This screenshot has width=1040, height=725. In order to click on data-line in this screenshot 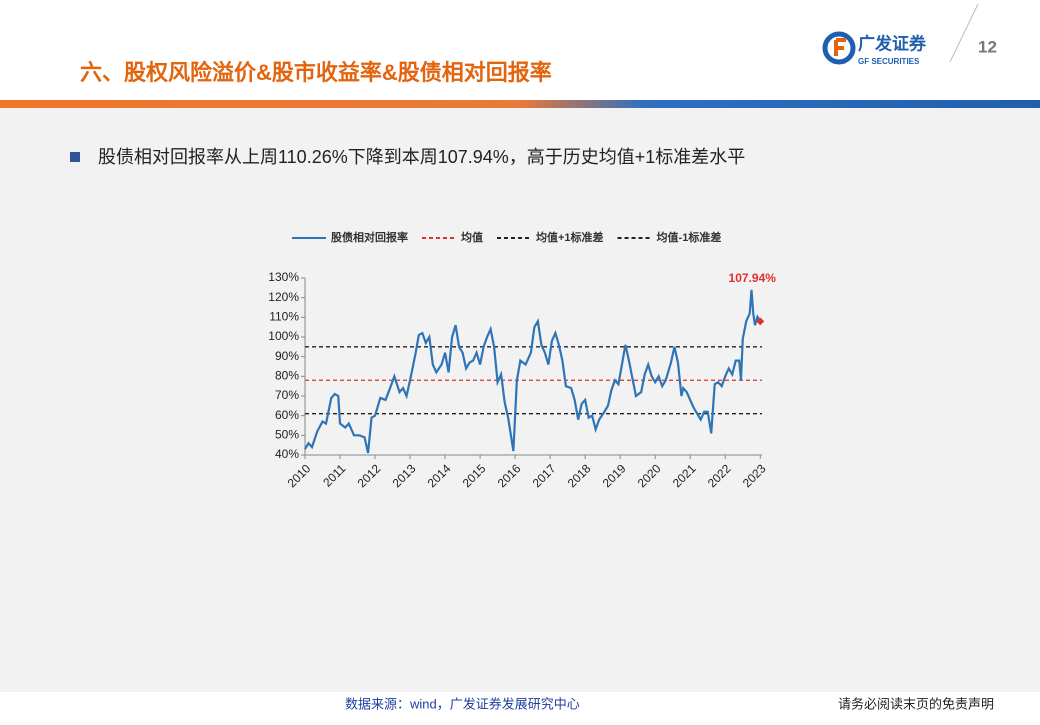, I will do `click(533, 371)`.